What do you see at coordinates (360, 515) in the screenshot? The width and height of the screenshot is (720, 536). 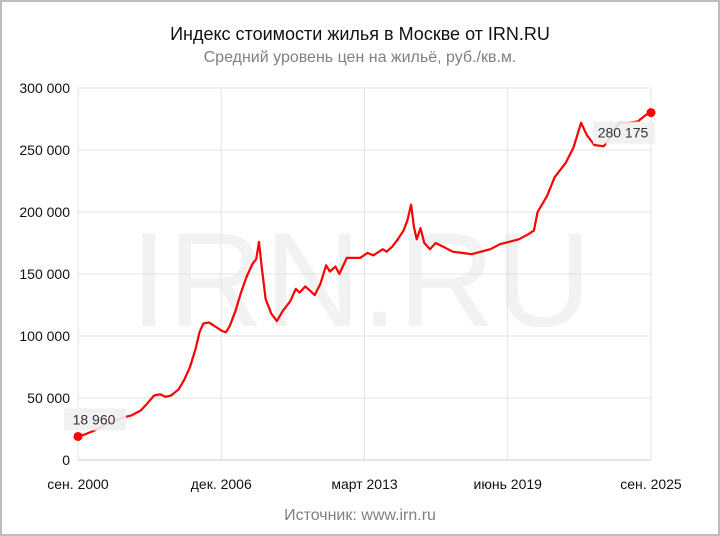 I see `chart-source: Источник: www.irn.ru` at bounding box center [360, 515].